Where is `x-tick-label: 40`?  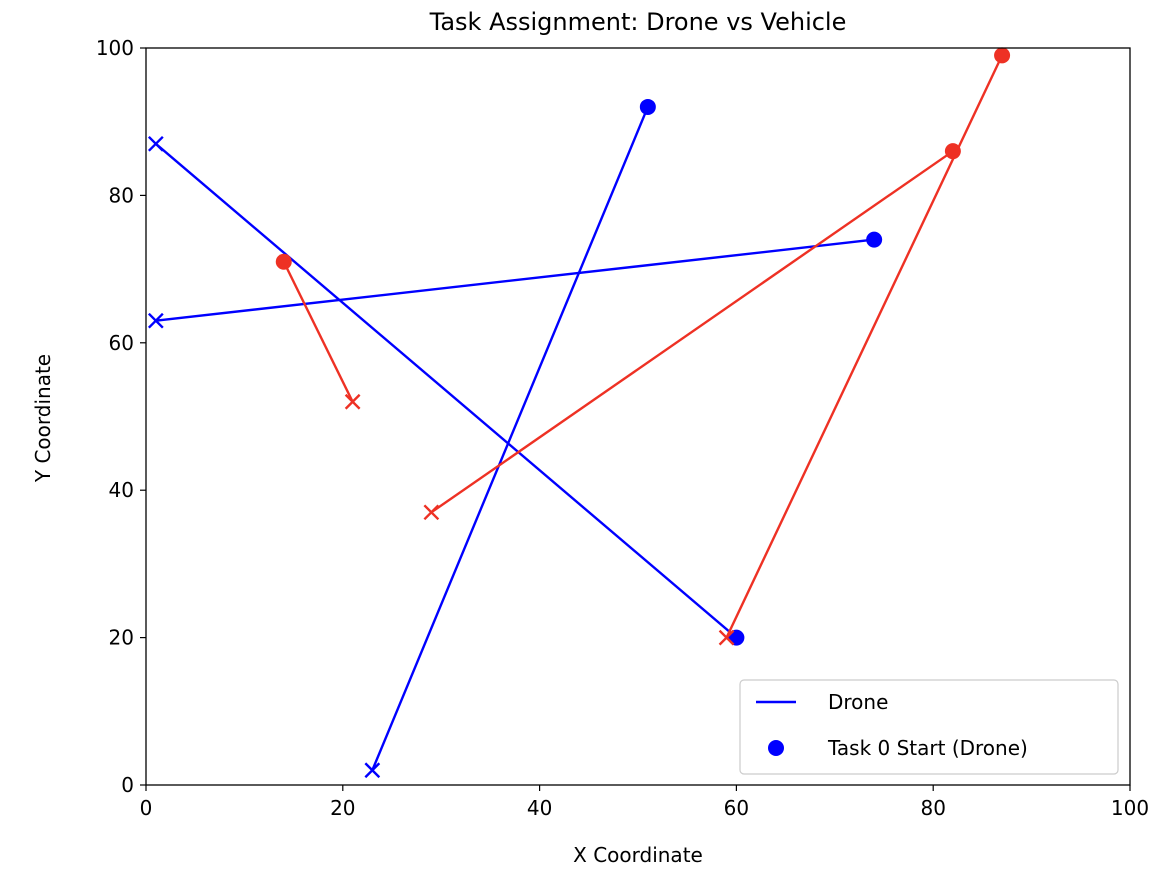 x-tick-label: 40 is located at coordinates (539, 808).